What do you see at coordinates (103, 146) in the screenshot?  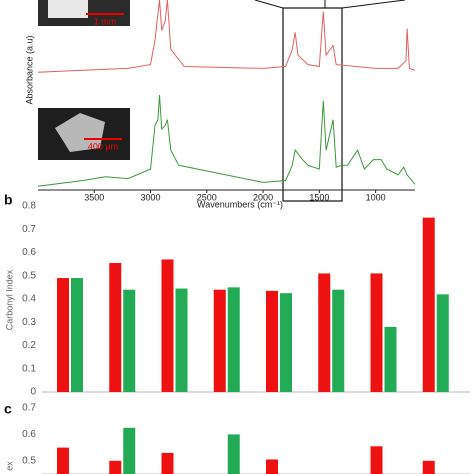 I see `scale-label: 400 µm` at bounding box center [103, 146].